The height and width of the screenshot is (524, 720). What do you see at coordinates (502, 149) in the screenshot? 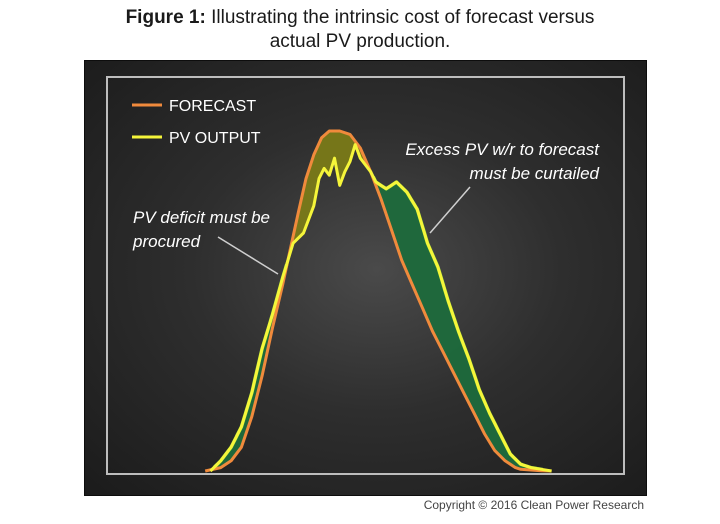
I see `annotation-excess-line-1: Excess PV w/r to forecast` at bounding box center [502, 149].